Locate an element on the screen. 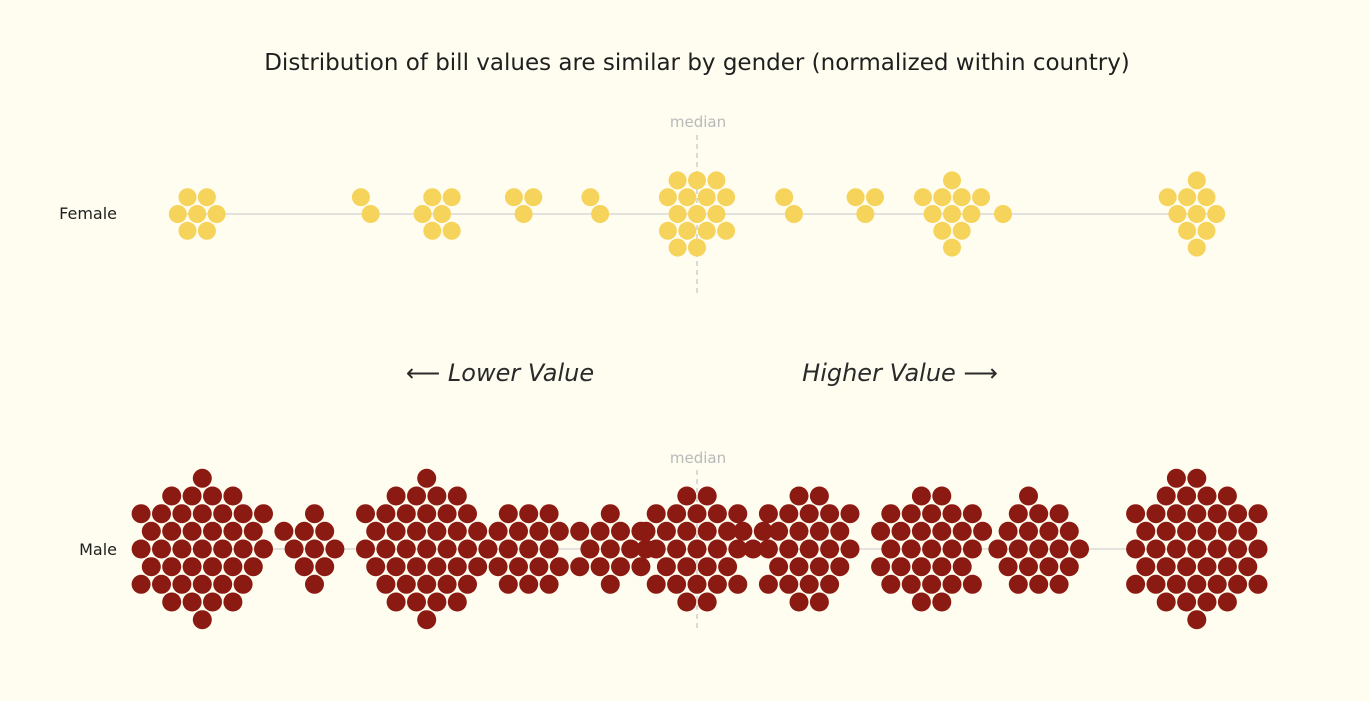 This screenshot has height=701, width=1369. male-median-label: median is located at coordinates (698, 458).